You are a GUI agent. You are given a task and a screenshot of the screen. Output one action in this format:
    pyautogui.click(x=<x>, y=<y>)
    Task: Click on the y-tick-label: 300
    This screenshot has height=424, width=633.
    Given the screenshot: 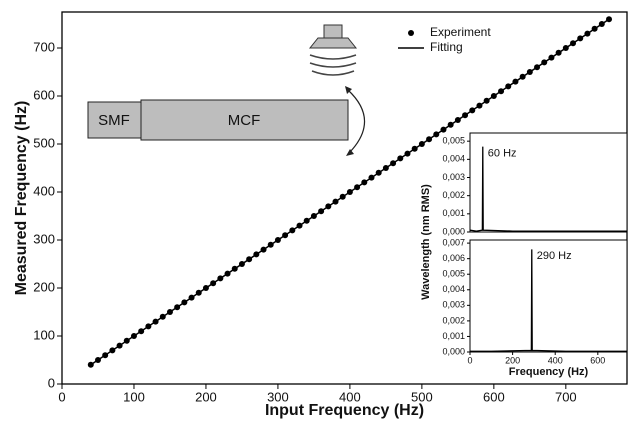 What is the action you would take?
    pyautogui.click(x=44, y=238)
    